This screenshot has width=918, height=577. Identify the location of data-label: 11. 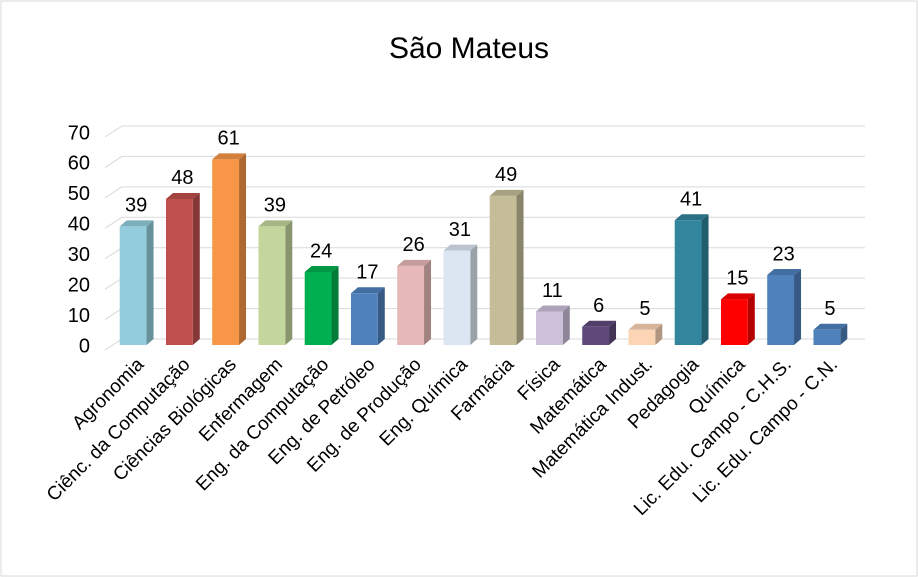
(552, 291).